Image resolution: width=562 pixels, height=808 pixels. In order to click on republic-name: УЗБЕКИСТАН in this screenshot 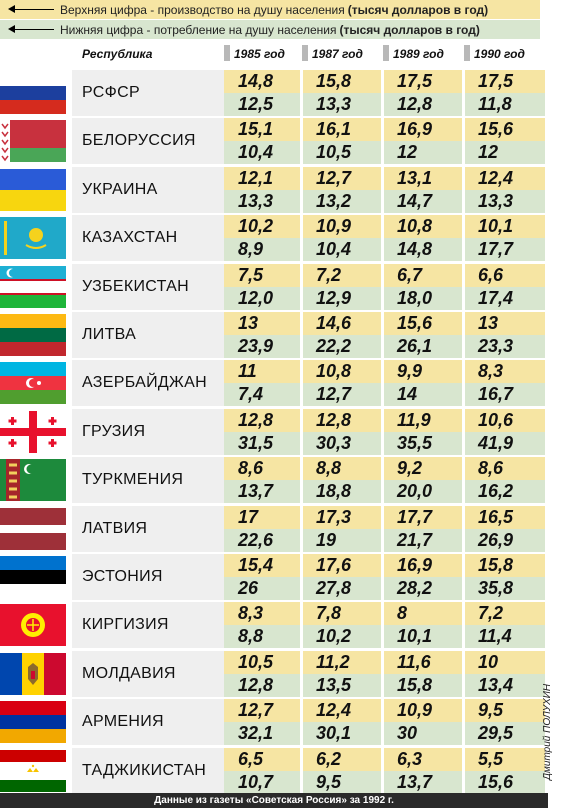, I will do `click(148, 286)`.